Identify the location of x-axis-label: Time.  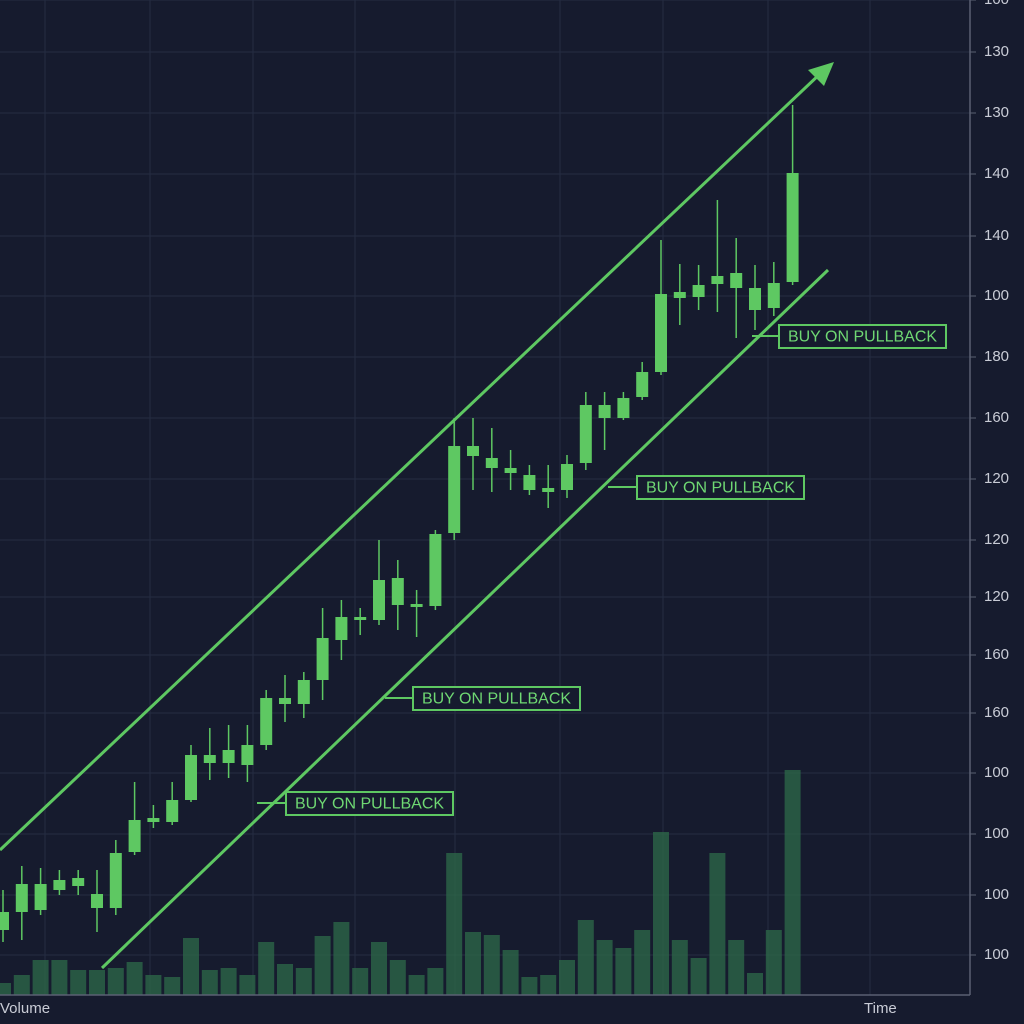
(880, 1008).